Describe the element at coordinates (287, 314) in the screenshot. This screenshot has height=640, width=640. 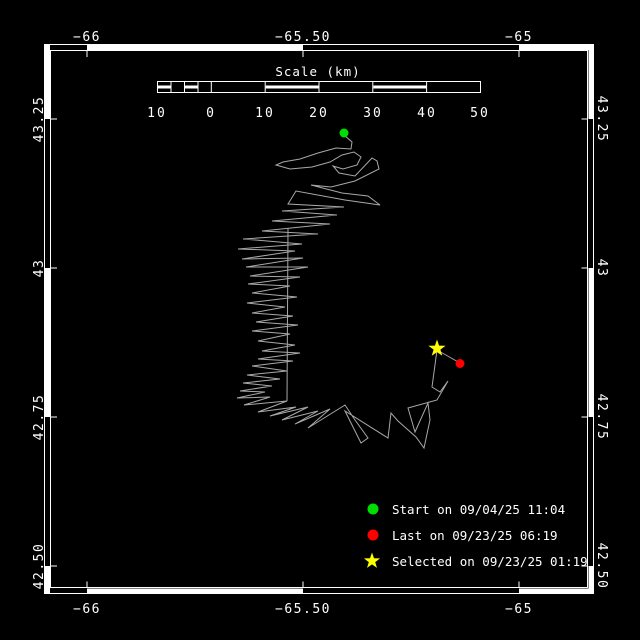
I see `drifter-track-gap-line` at that location.